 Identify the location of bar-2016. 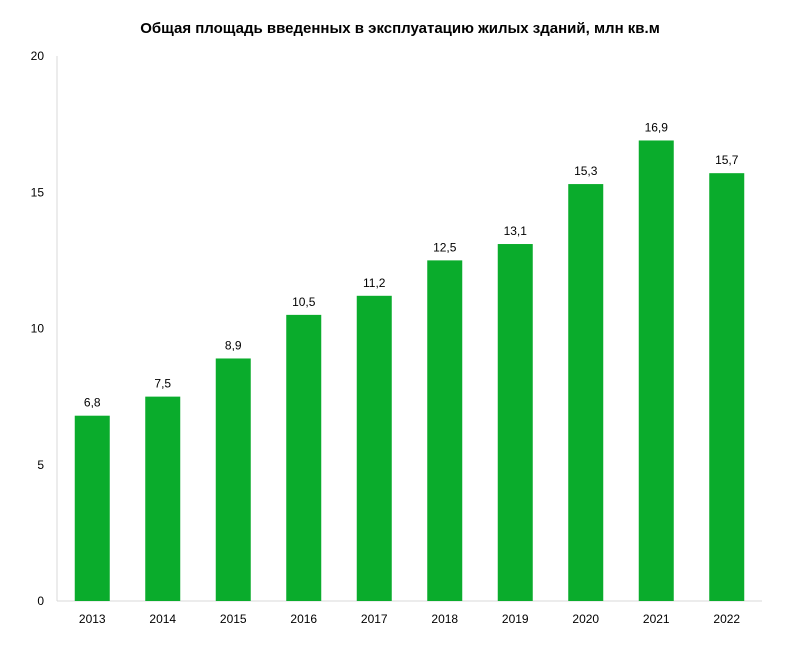
(304, 457).